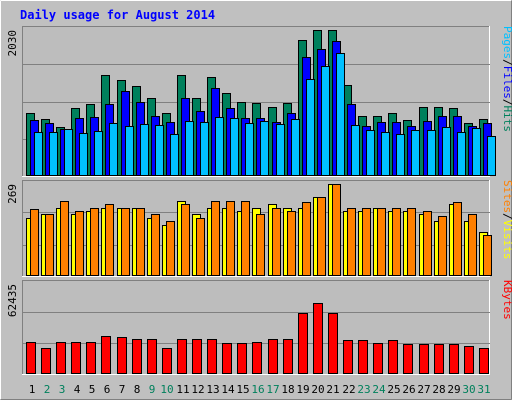 Image resolution: width=512 pixels, height=400 pixels. Describe the element at coordinates (77, 389) in the screenshot. I see `x-tick-day-4: 4` at that location.